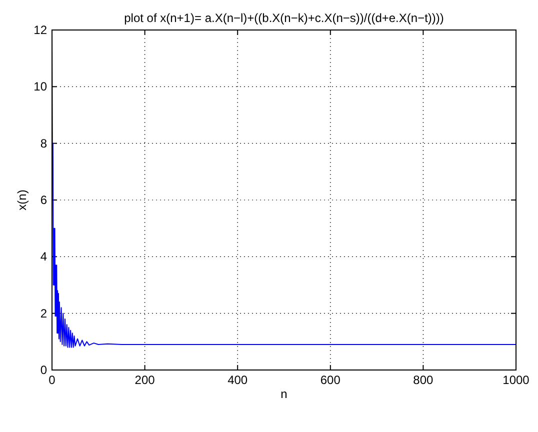  What do you see at coordinates (41, 30) in the screenshot?
I see `y-tick-label: 12` at bounding box center [41, 30].